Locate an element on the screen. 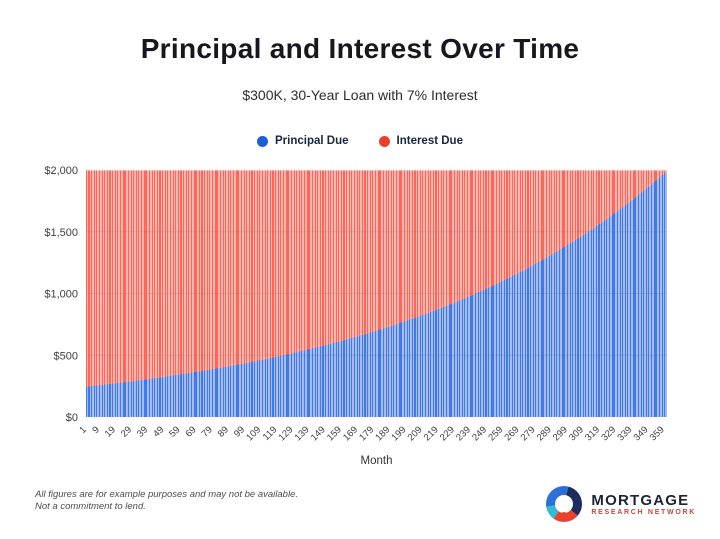 This screenshot has height=539, width=720. pie-gauge-logo-icon is located at coordinates (564, 504).